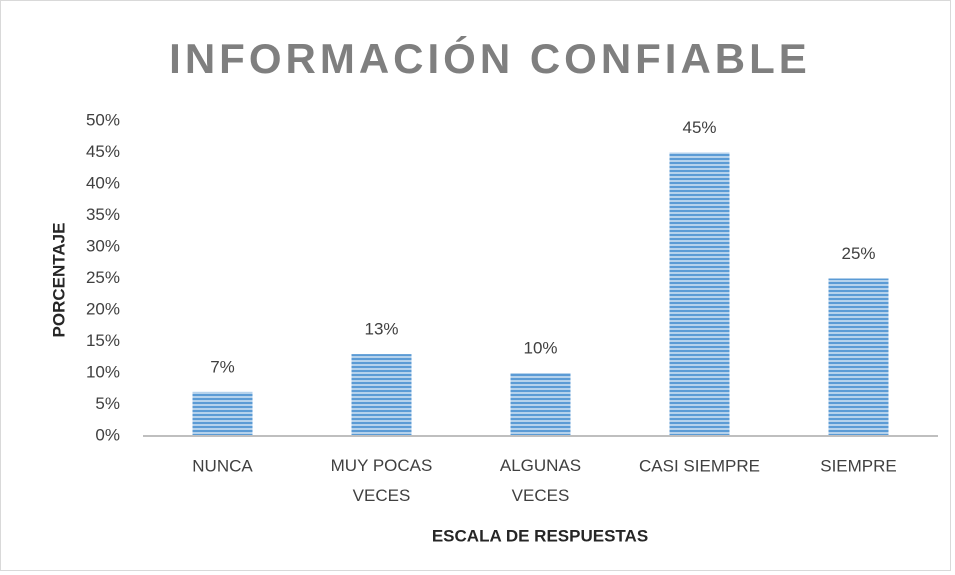 The height and width of the screenshot is (575, 955). Describe the element at coordinates (107, 403) in the screenshot. I see `y-tick-label: 5%` at that location.